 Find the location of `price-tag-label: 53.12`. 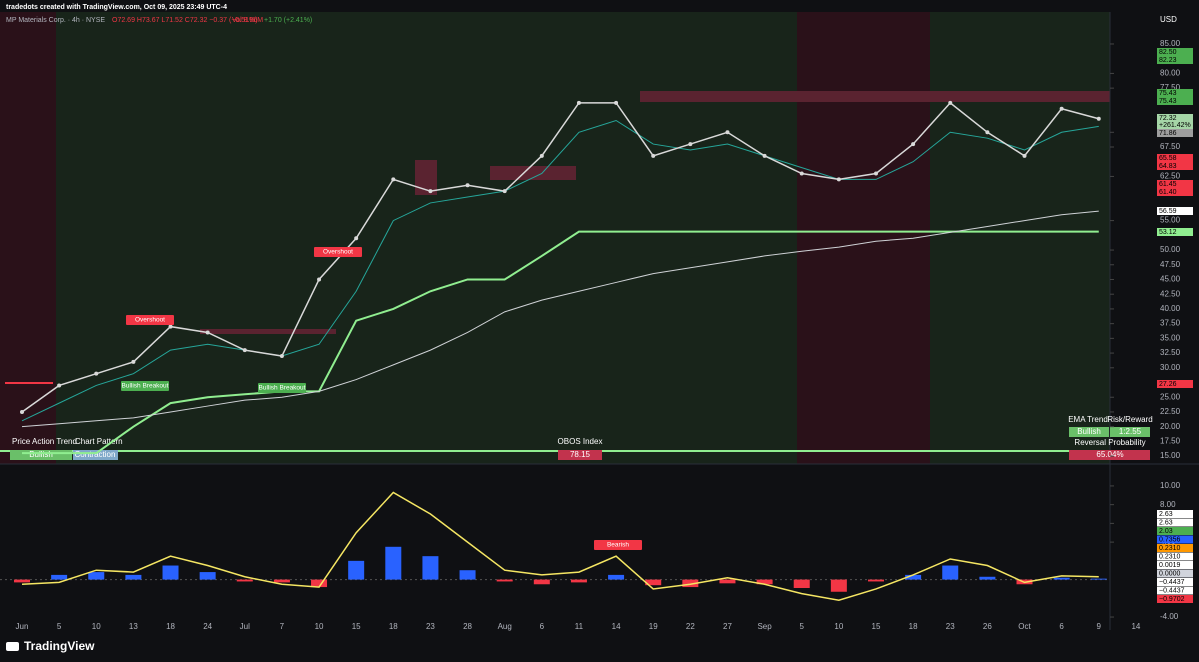

price-tag-label: 53.12 is located at coordinates (1168, 232).